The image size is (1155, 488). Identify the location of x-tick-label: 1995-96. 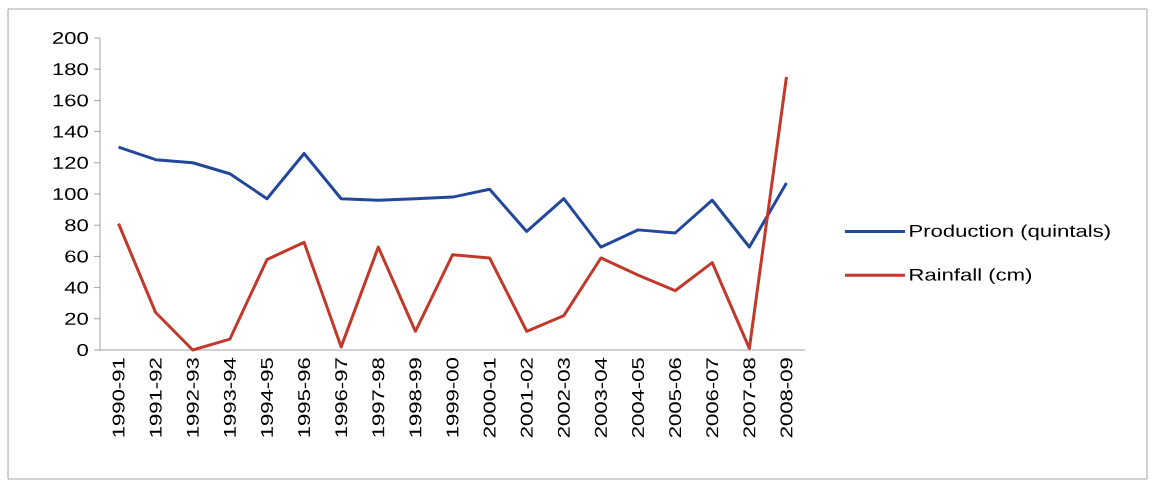
(304, 397).